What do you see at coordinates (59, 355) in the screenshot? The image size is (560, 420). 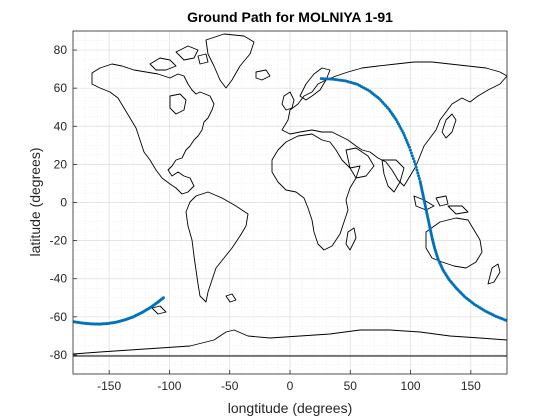 I see `y-tick-label: -80` at bounding box center [59, 355].